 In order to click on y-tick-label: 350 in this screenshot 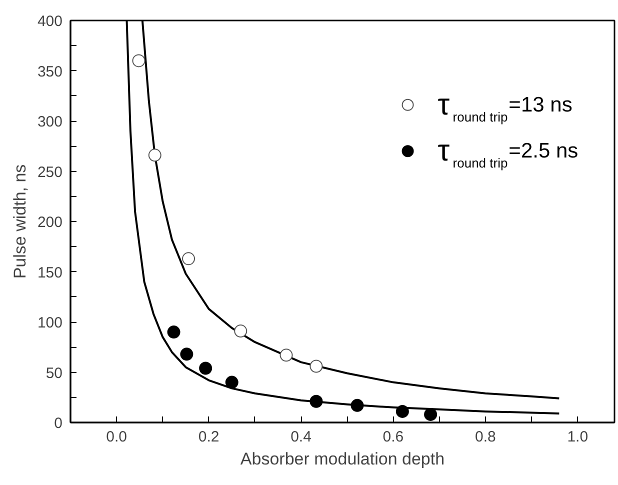, I will do `click(50, 71)`.